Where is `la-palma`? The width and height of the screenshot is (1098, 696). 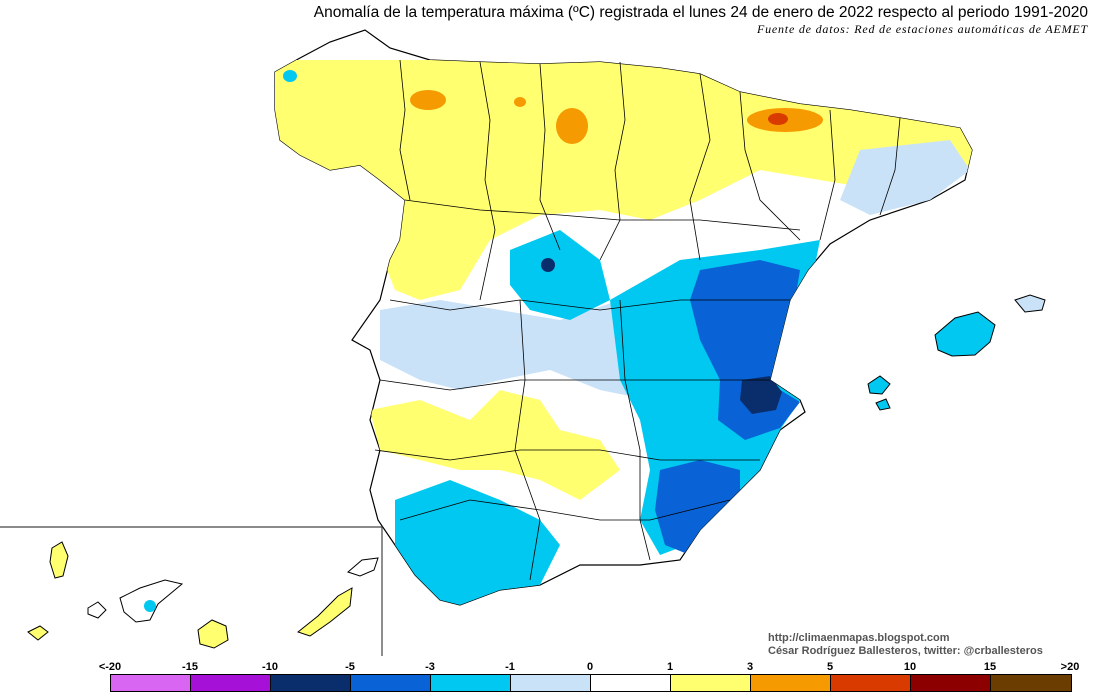 la-palma is located at coordinates (59, 560).